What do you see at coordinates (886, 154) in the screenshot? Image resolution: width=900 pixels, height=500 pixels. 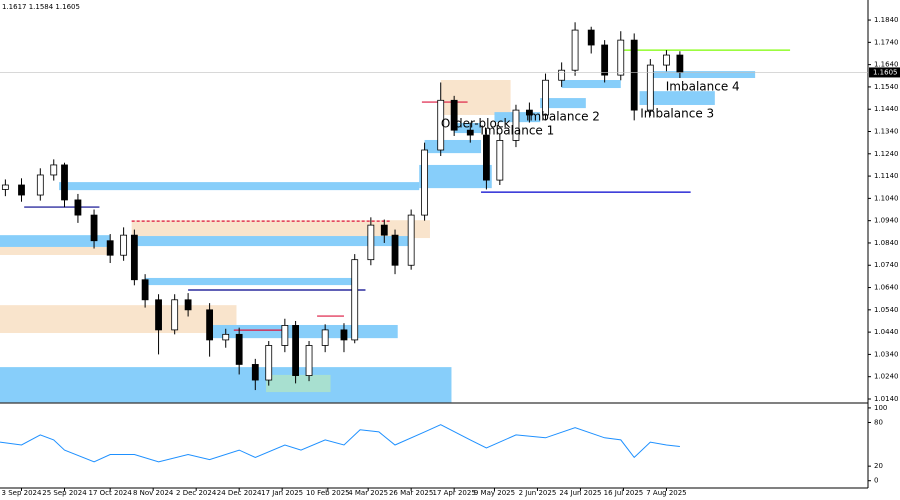 I see `y-tick-label: 1.1240` at bounding box center [886, 154].